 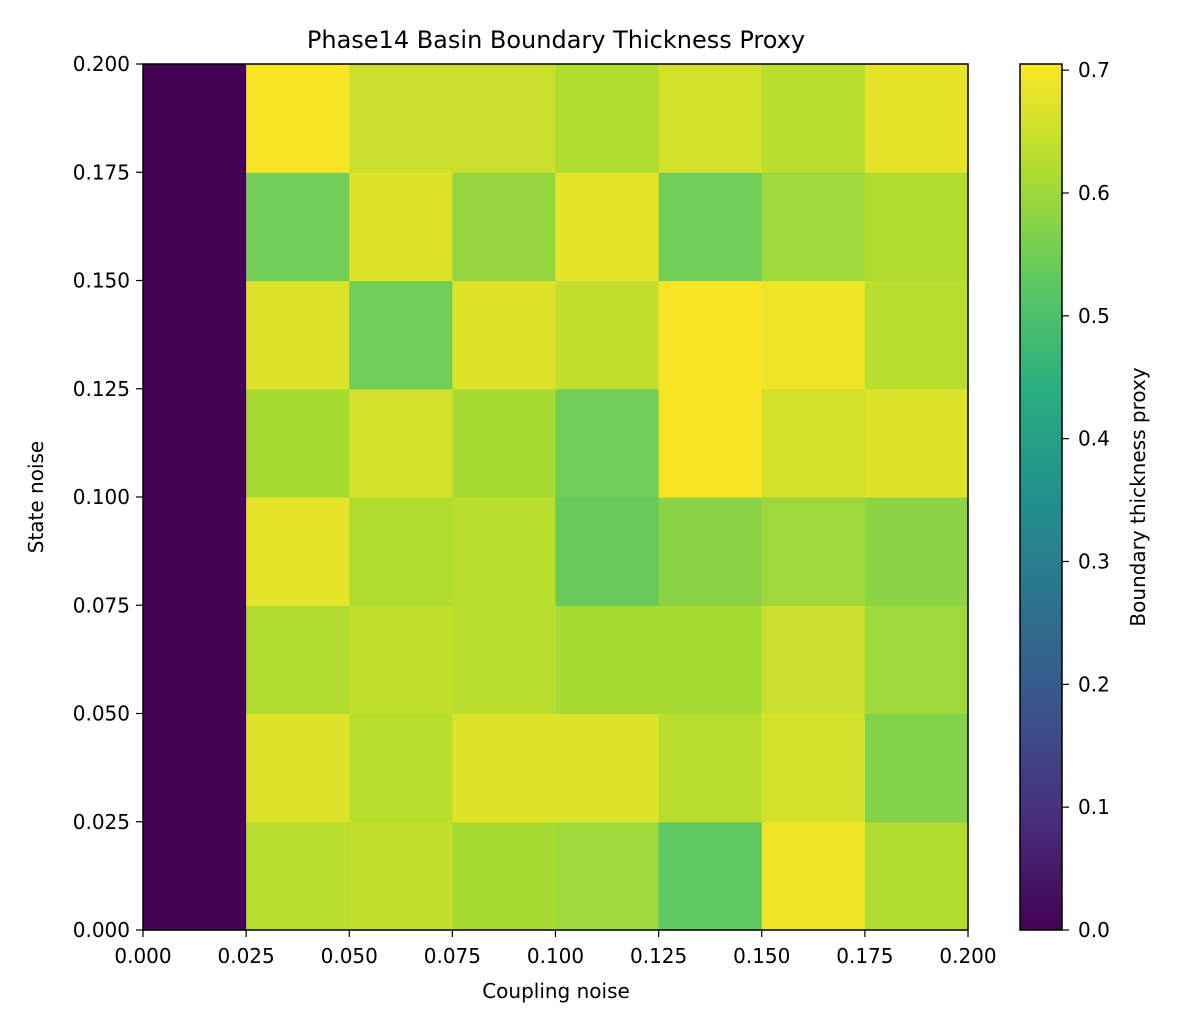 What do you see at coordinates (101, 64) in the screenshot?
I see `y-tick-label: 0.200` at bounding box center [101, 64].